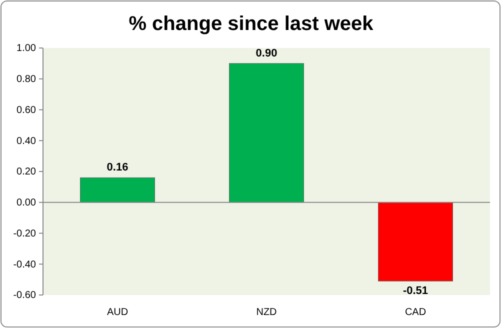 This screenshot has width=502, height=329. I want to click on y-tick-label: -0.40, so click(24, 264).